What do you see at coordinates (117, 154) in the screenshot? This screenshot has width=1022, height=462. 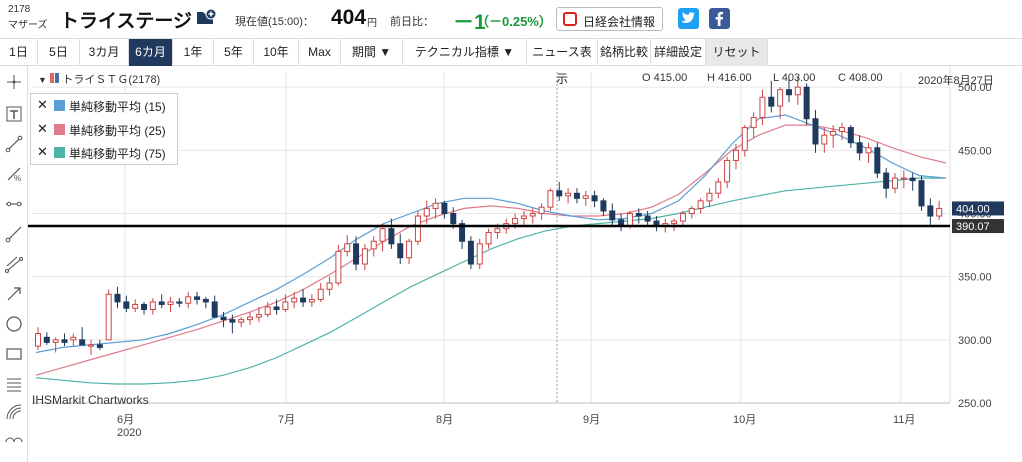 I see `legend-label: 単純移動平均 (75)` at bounding box center [117, 154].